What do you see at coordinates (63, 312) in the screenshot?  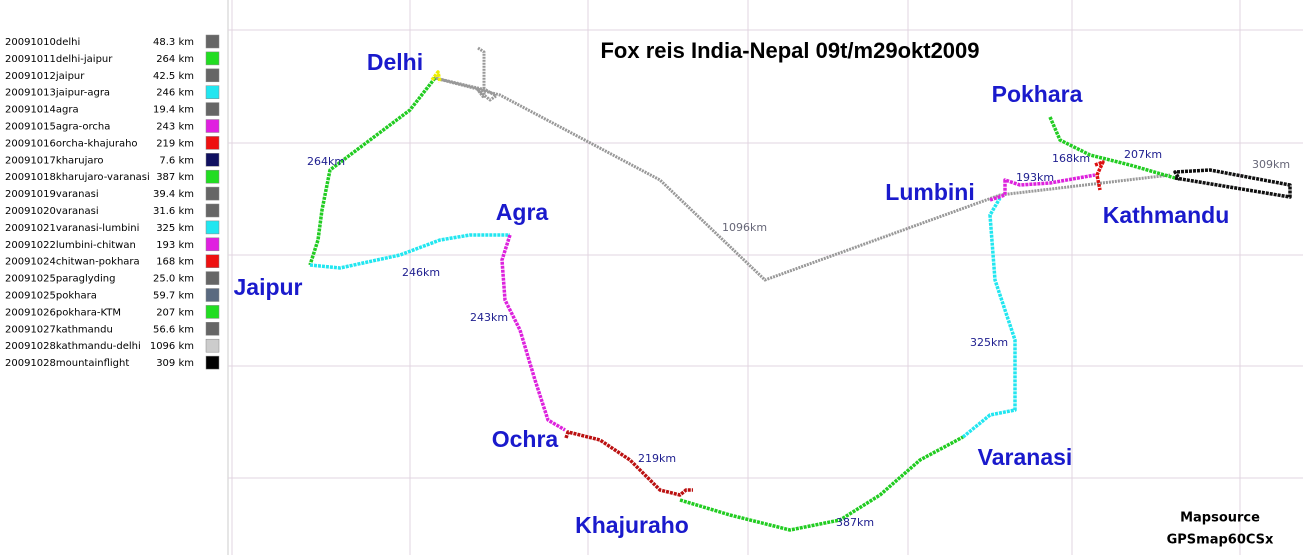 I see `track-name: 20091026pokhara-KTM` at bounding box center [63, 312].